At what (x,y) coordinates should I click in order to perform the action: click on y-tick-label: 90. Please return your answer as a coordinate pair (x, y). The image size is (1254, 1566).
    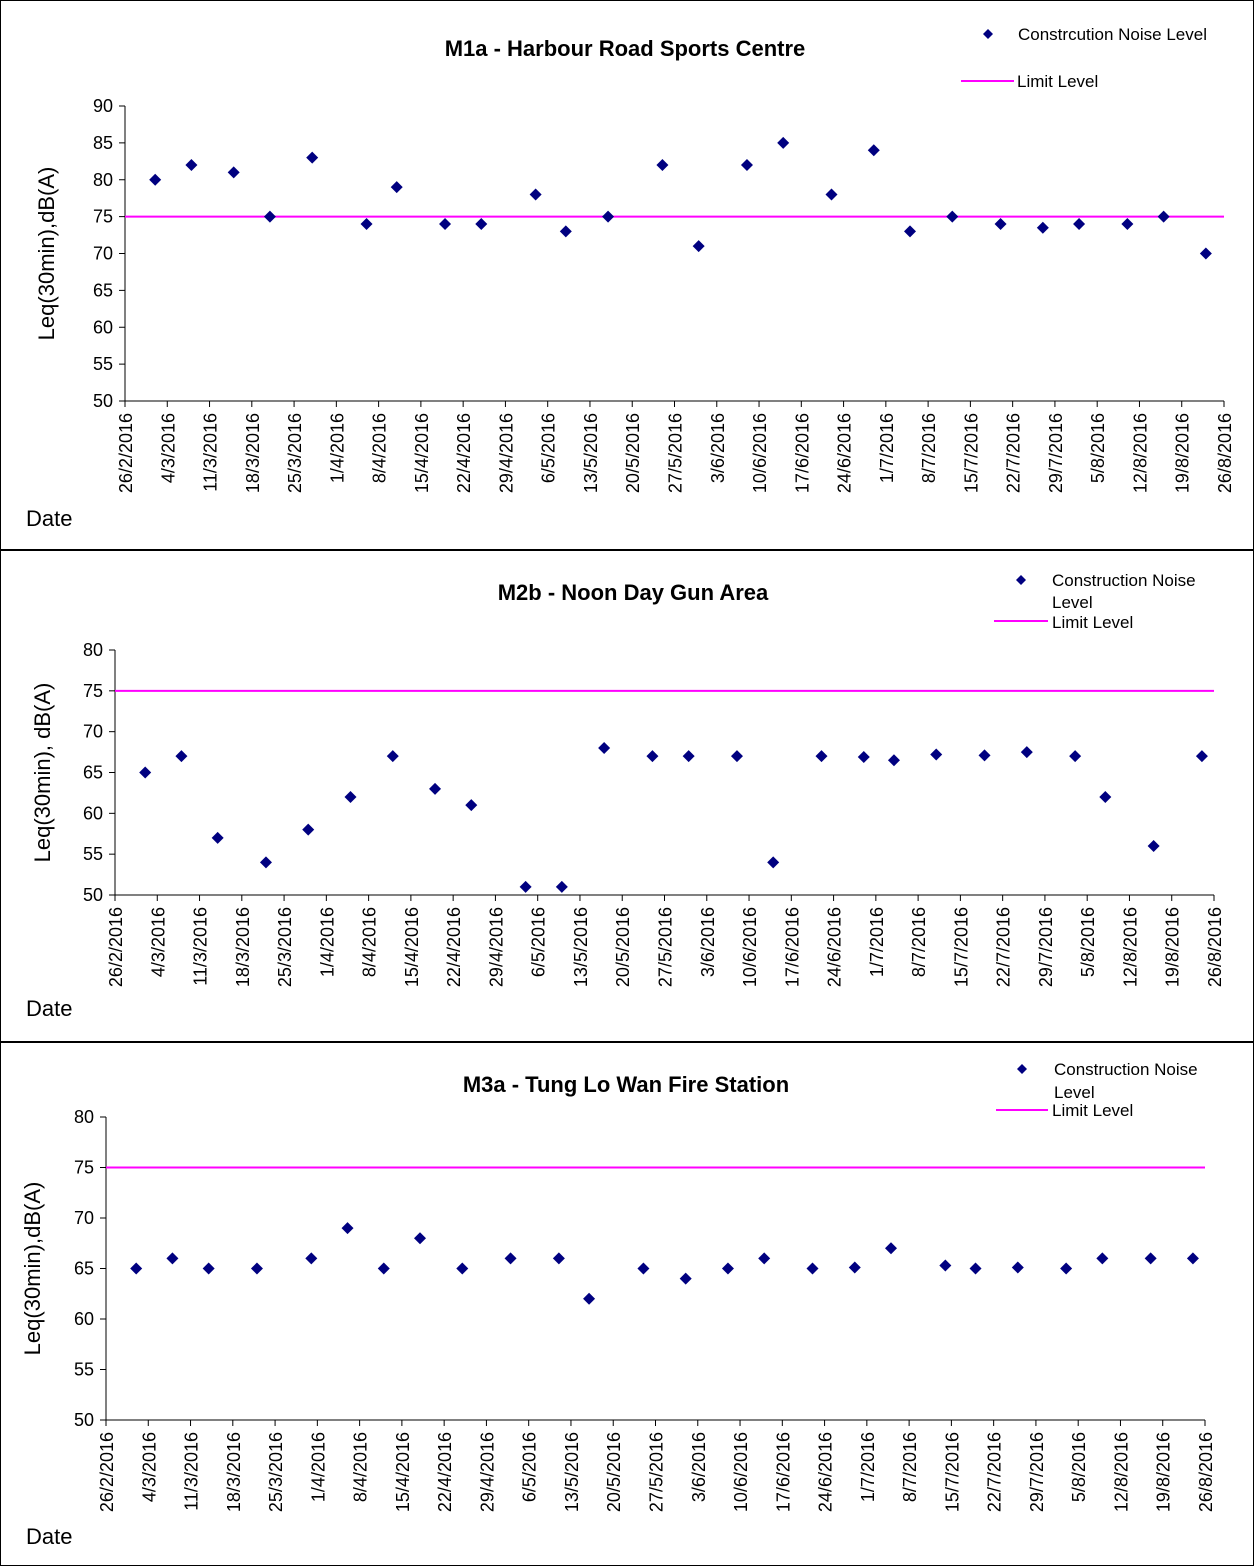
    Looking at the image, I should click on (103, 106).